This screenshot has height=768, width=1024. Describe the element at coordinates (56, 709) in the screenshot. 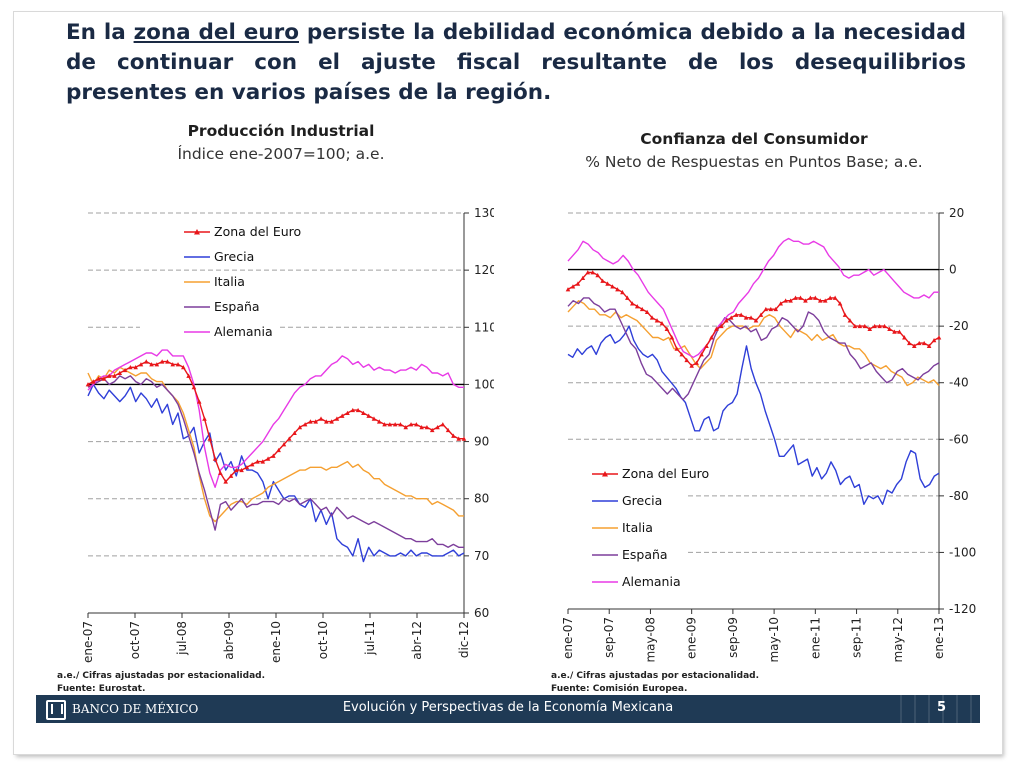

I see `banxico-logo-icon` at that location.